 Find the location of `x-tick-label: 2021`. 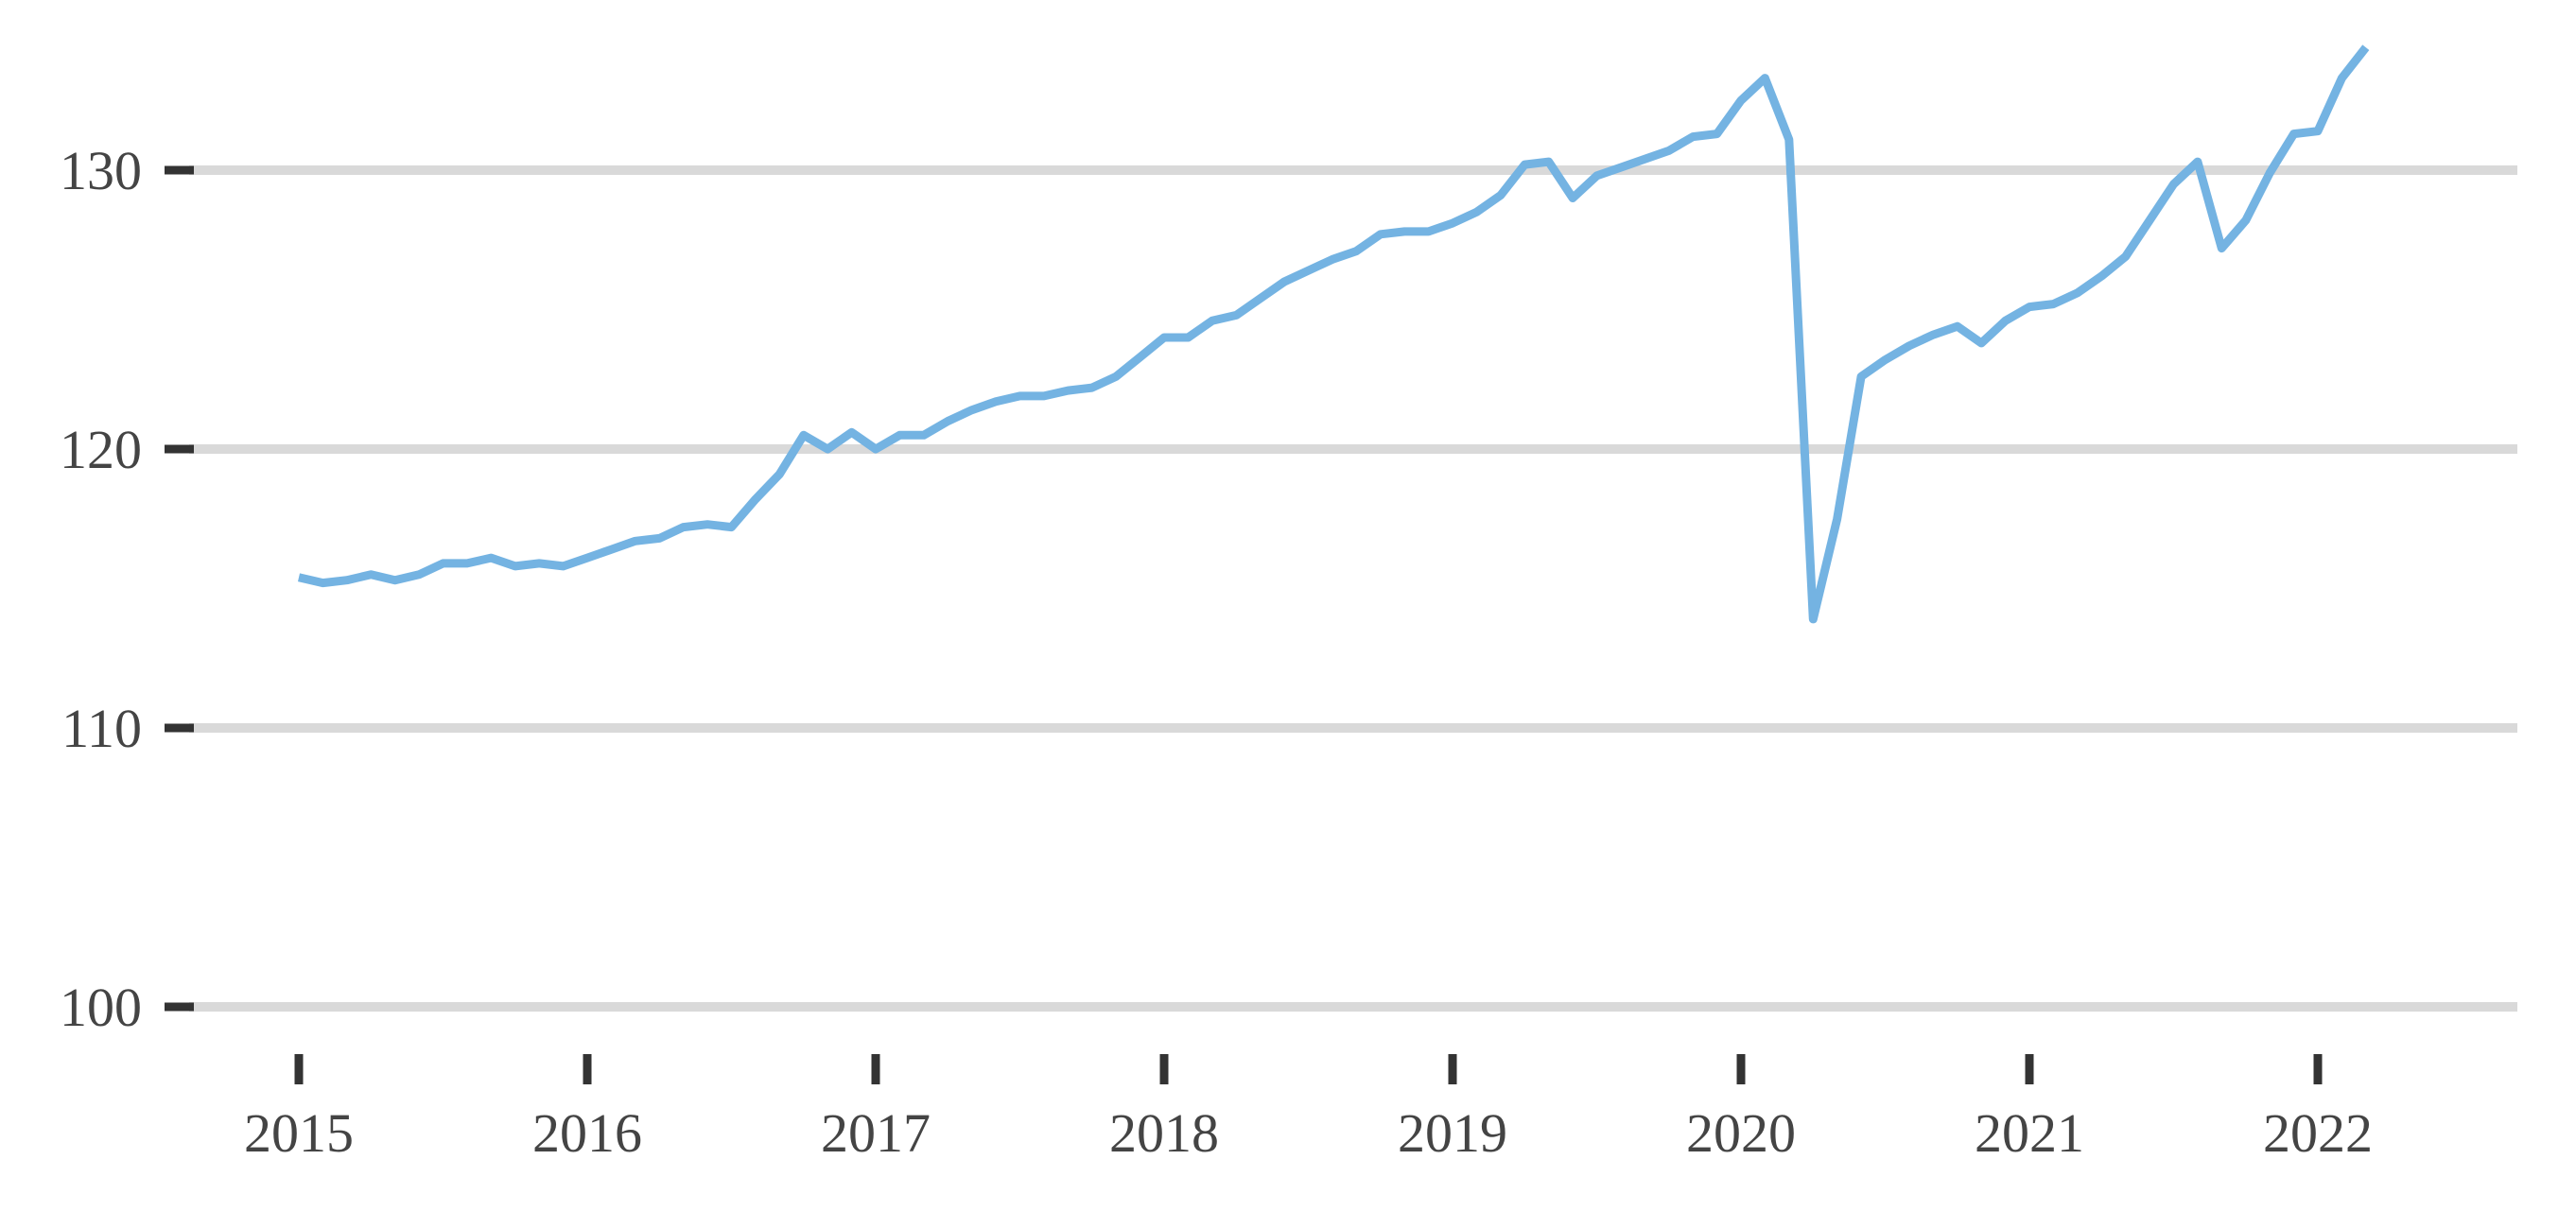

x-tick-label: 2021 is located at coordinates (2029, 1133).